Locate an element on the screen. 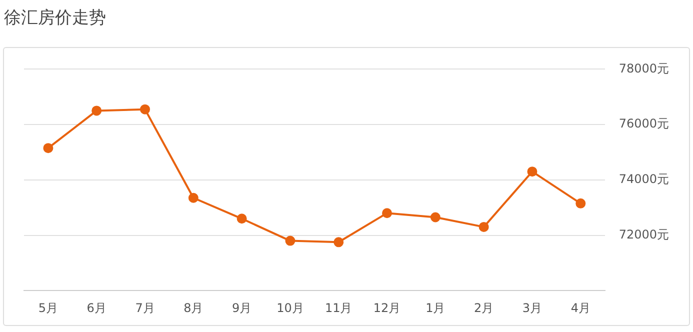  y-tick-label: 74000元 is located at coordinates (644, 179).